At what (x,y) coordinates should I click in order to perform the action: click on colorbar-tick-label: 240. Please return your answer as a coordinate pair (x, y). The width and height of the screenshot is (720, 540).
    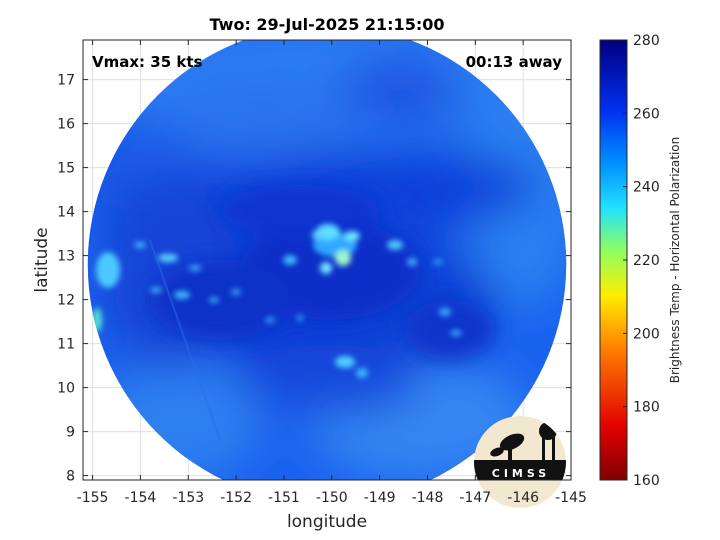
    Looking at the image, I should click on (646, 188).